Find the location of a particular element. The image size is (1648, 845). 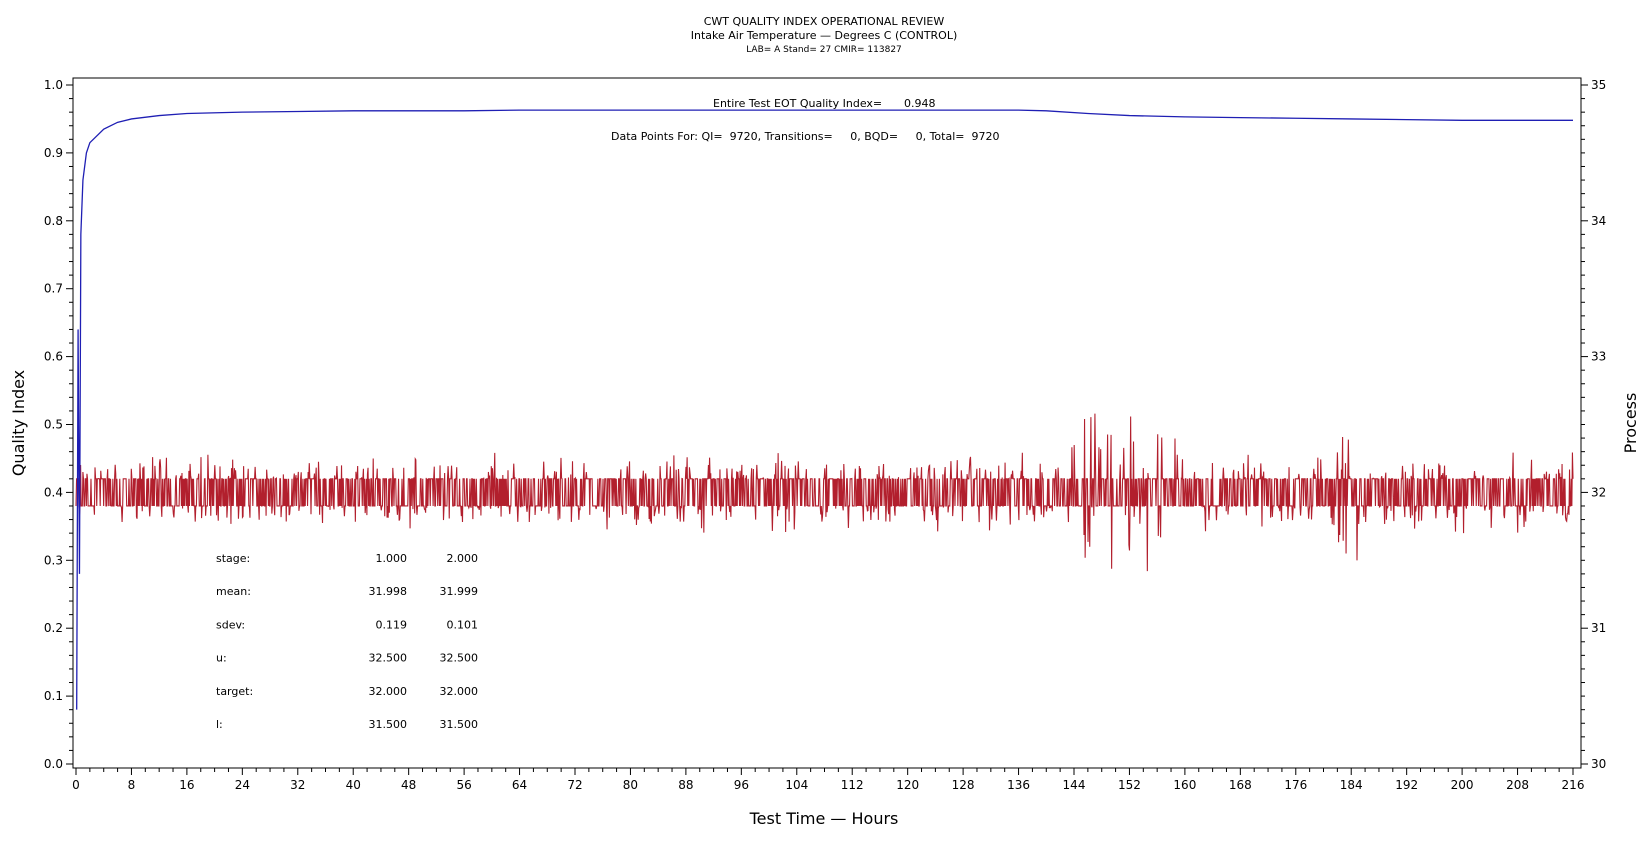

x-tick-label: 72 is located at coordinates (574, 785).